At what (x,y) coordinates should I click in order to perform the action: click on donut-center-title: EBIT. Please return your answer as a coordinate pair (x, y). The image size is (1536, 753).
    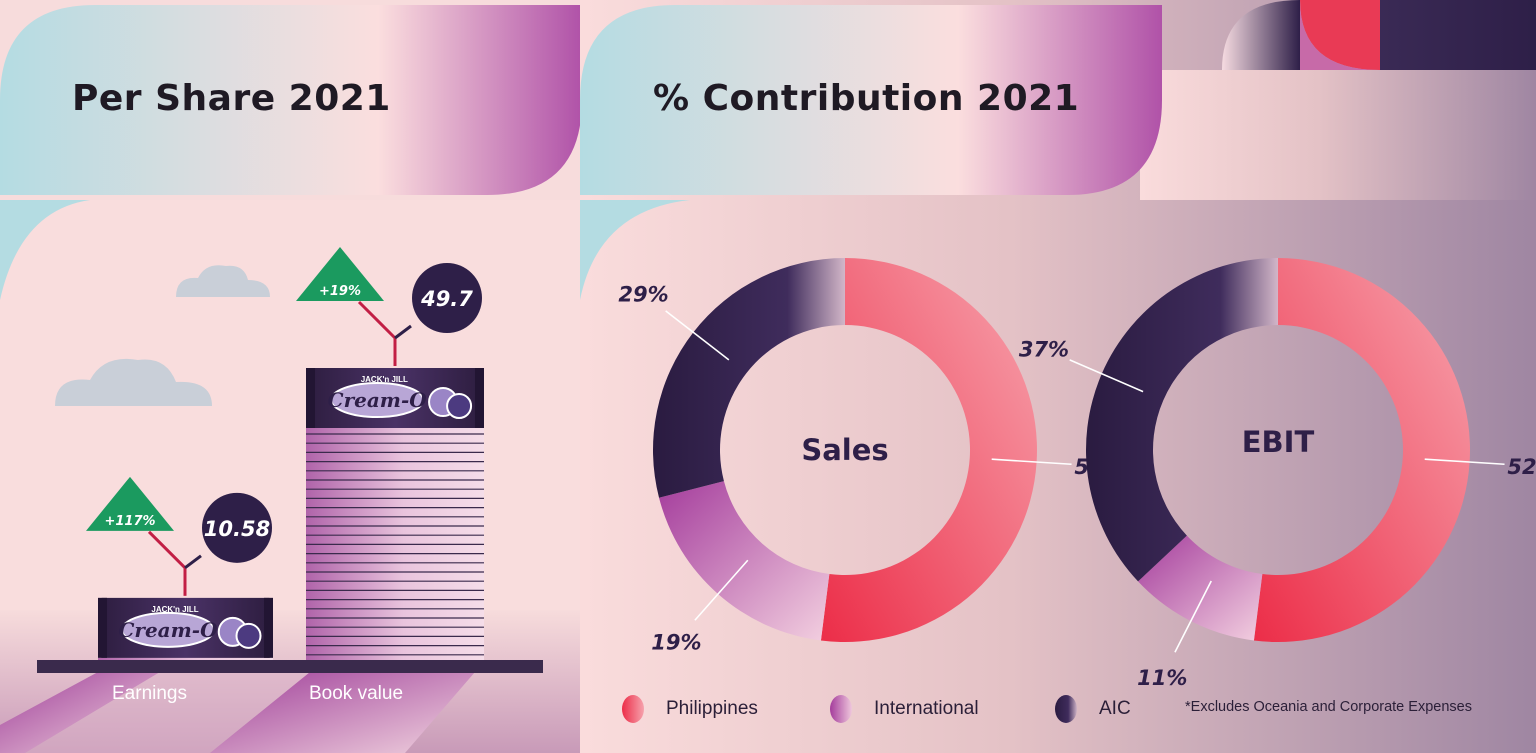
    Looking at the image, I should click on (1278, 442).